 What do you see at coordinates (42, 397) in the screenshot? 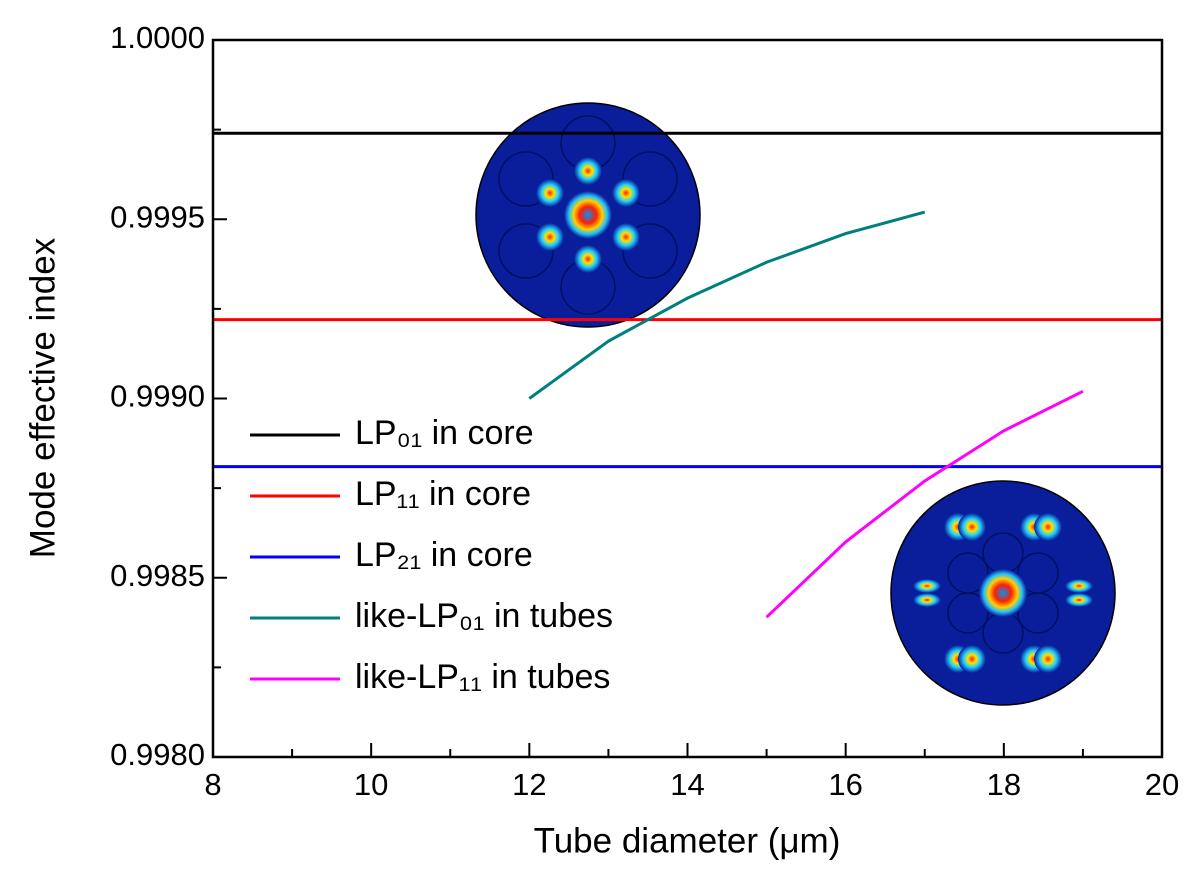
I see `y-axis-label: Mode effective index` at bounding box center [42, 397].